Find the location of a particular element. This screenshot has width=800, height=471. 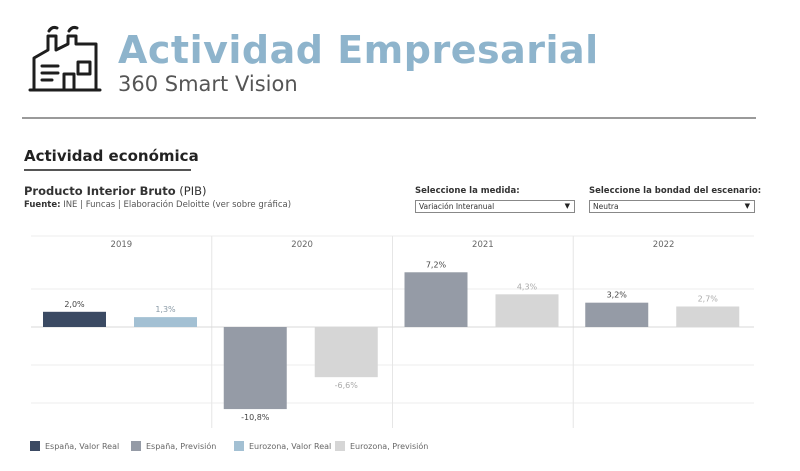

legend-label: Eurozona, Valor Real is located at coordinates (290, 446).